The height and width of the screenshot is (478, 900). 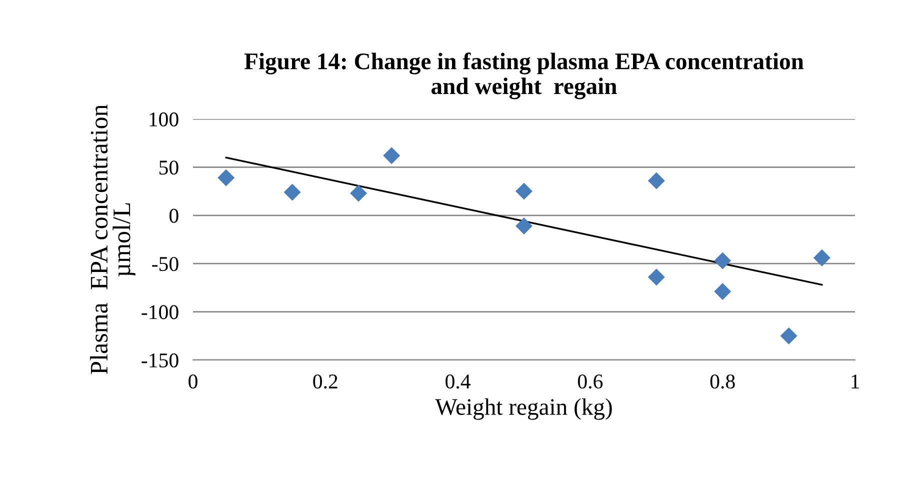 I want to click on y-tick-label: -150, so click(x=160, y=360).